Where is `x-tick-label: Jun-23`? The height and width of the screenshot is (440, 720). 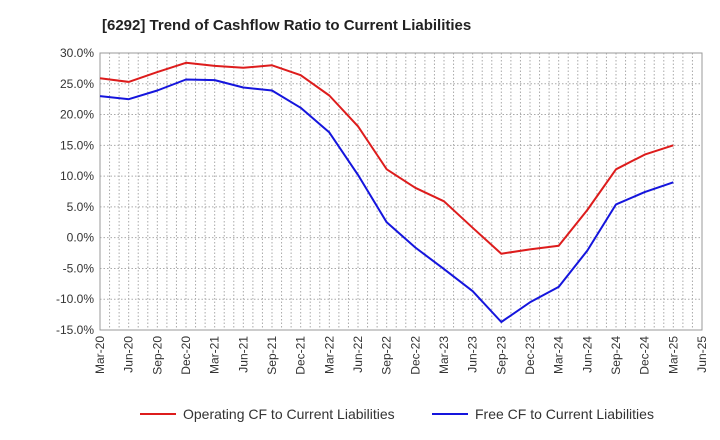
x-tick-label: Jun-23 is located at coordinates (473, 354).